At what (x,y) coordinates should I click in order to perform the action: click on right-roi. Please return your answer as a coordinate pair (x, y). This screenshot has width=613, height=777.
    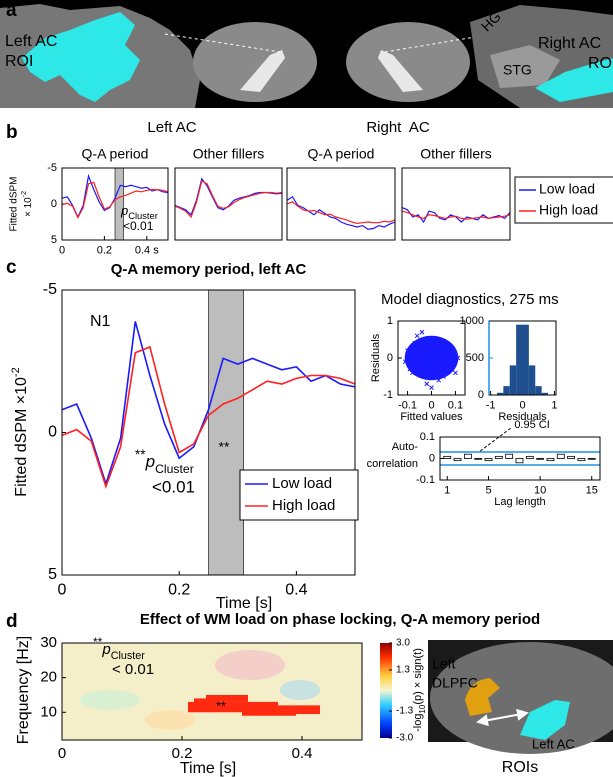
    Looking at the image, I should click on (574, 80).